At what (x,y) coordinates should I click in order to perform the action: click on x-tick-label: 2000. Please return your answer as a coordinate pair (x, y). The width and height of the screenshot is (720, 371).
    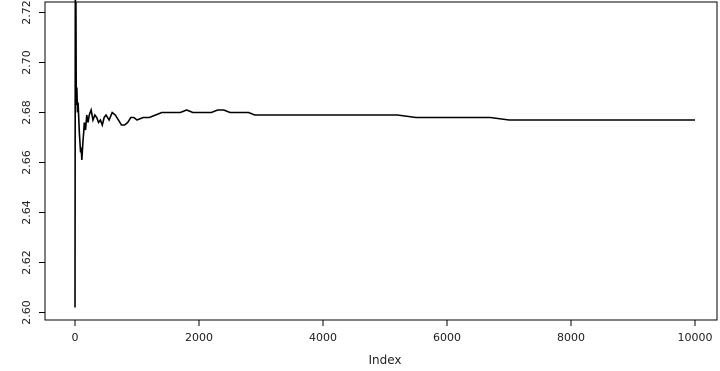
    Looking at the image, I should click on (199, 337).